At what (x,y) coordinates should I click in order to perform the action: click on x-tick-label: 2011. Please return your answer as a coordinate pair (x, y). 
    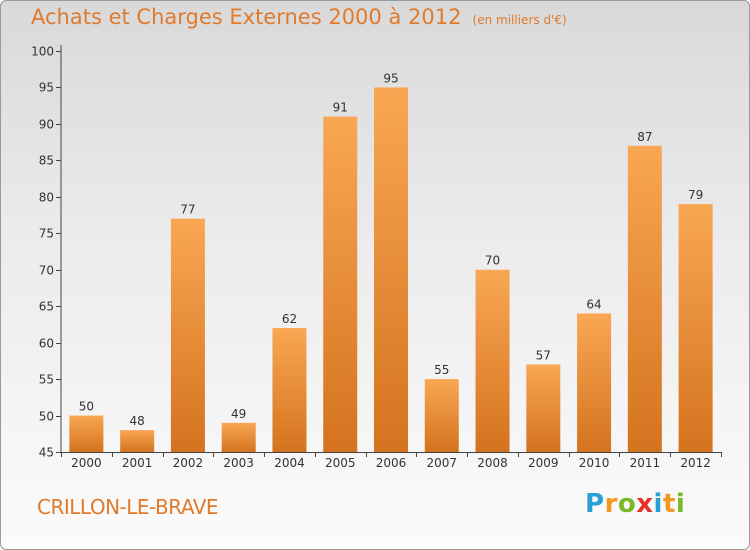
    Looking at the image, I should click on (645, 463).